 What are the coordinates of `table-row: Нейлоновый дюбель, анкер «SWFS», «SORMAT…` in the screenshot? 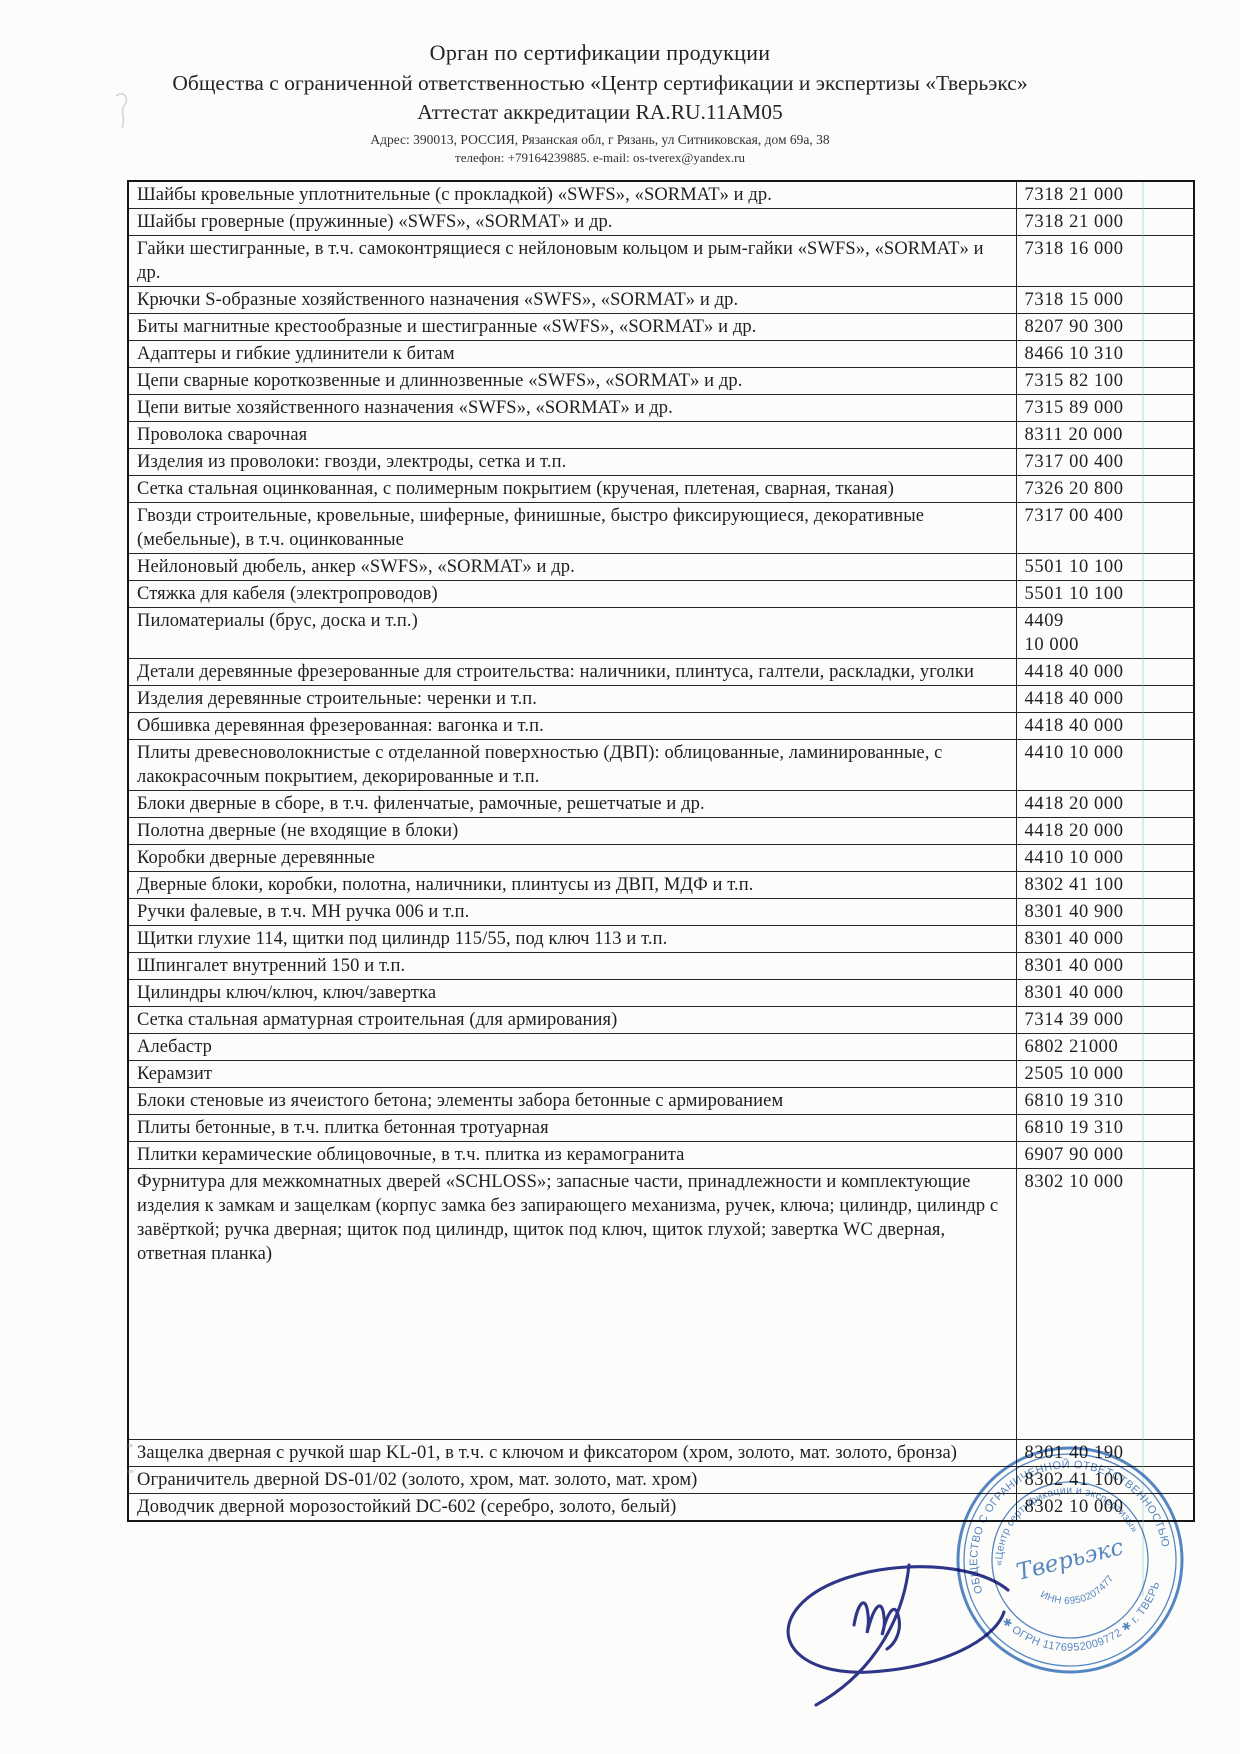 It's located at (661, 567).